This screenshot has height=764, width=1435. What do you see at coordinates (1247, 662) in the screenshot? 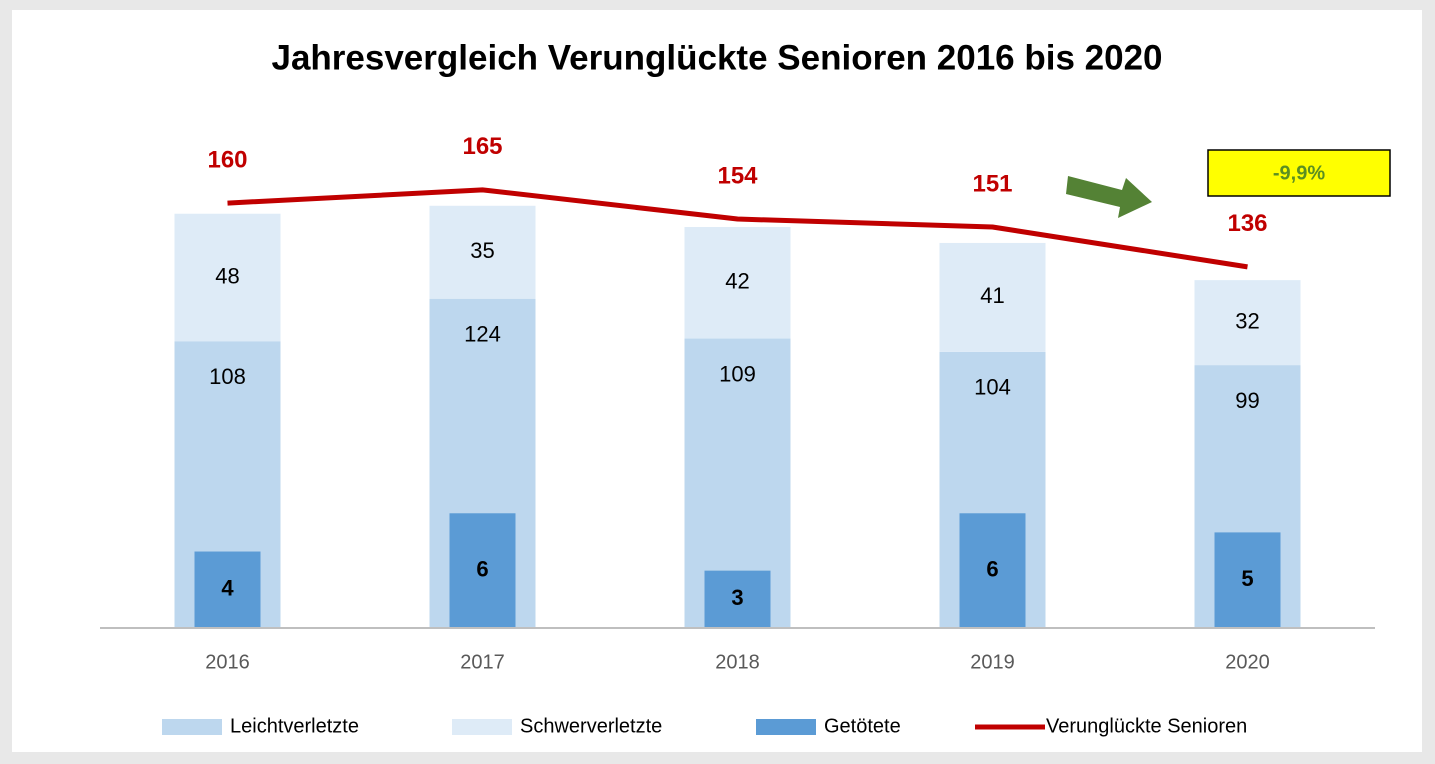
I see `x-tick-label: 2020` at bounding box center [1247, 662].